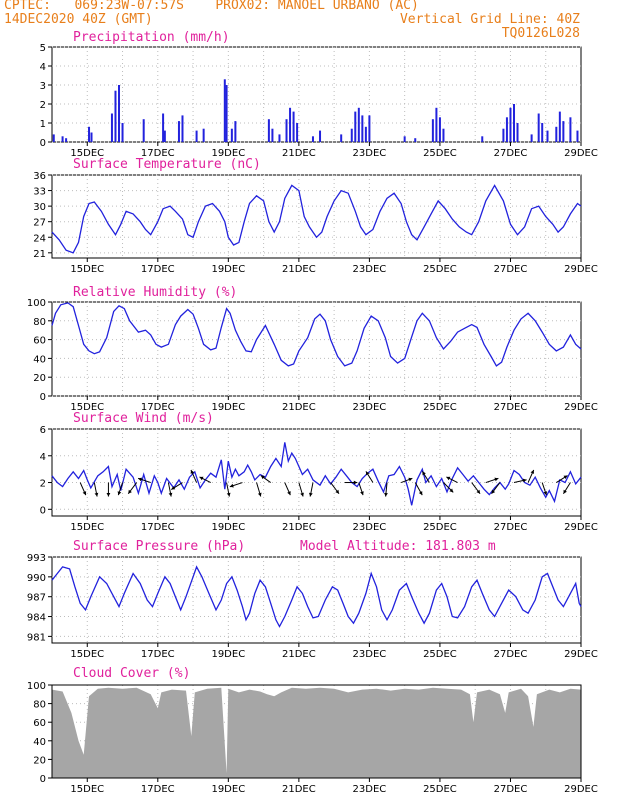 This screenshot has width=618, height=800. What do you see at coordinates (39, 322) in the screenshot?
I see `y-tick-label: 80` at bounding box center [39, 322].